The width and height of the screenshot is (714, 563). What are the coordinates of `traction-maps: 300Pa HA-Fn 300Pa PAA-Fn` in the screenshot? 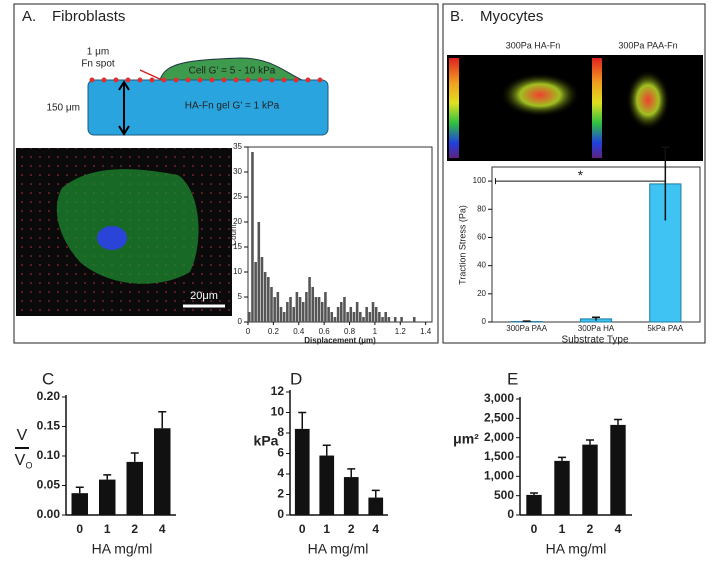 It's located at (575, 100).